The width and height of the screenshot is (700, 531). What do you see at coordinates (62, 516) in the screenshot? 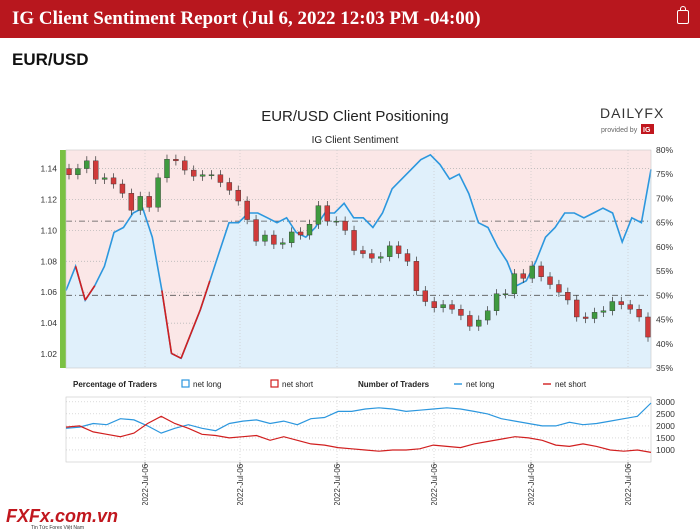
I see `fxfx-logo: FXFx.com.vn` at bounding box center [62, 516].